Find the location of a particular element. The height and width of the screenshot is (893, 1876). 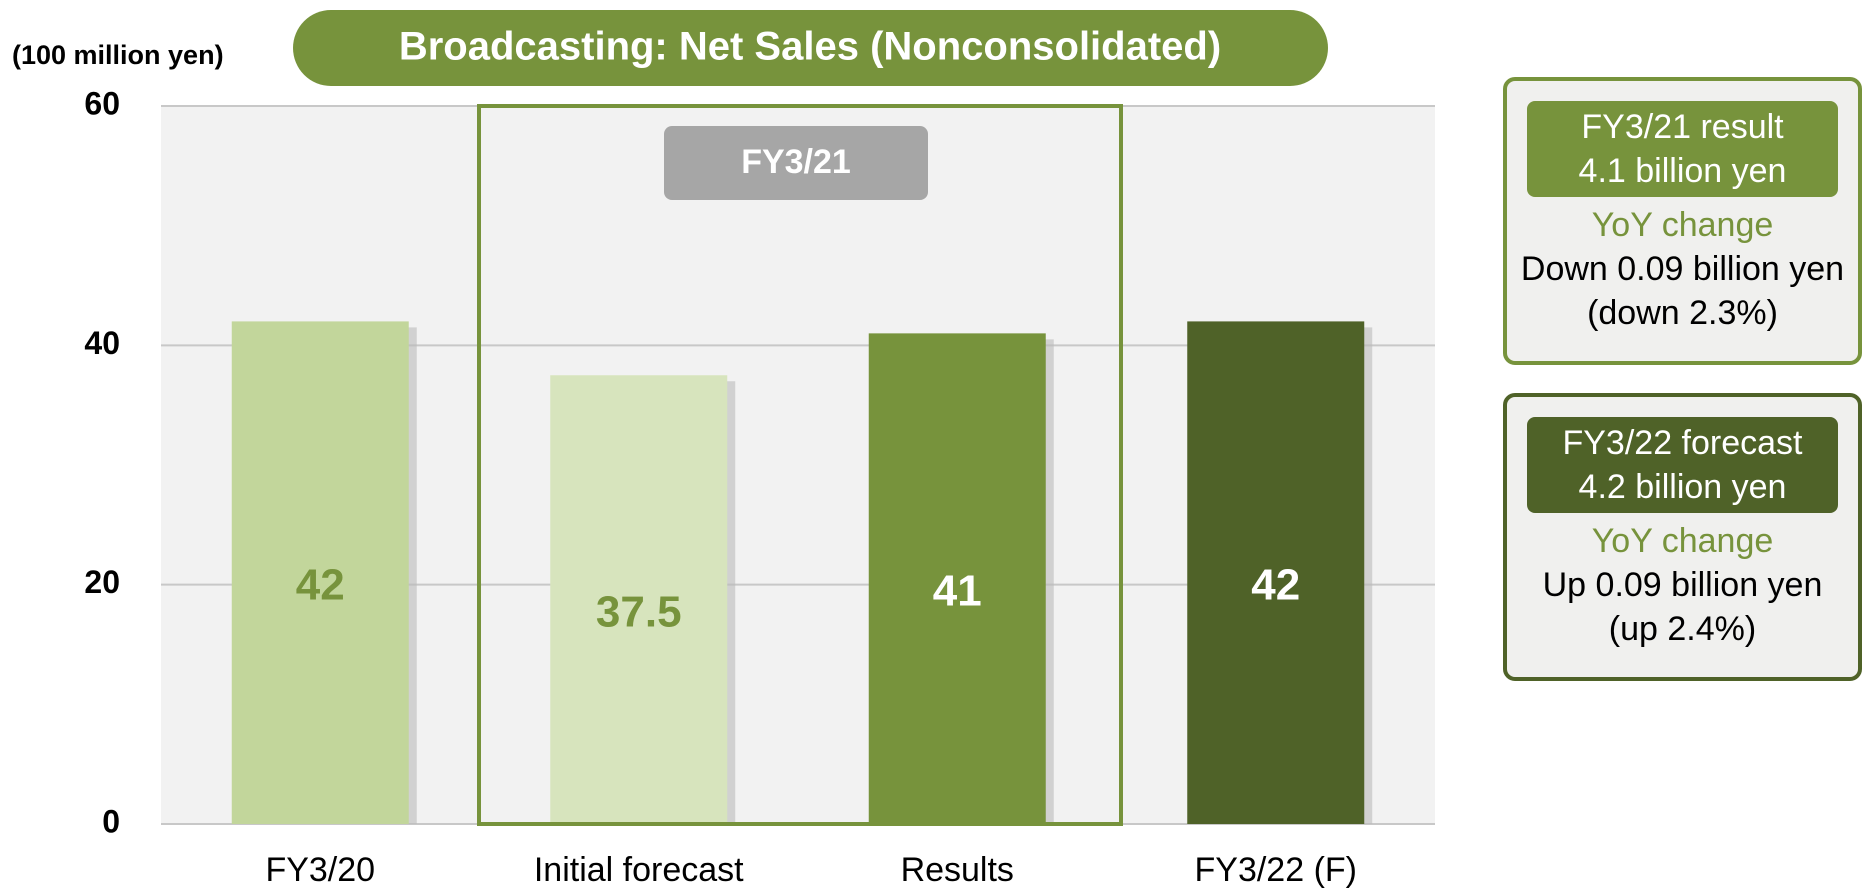

x-tick-label: Initial forecast is located at coordinates (639, 870).